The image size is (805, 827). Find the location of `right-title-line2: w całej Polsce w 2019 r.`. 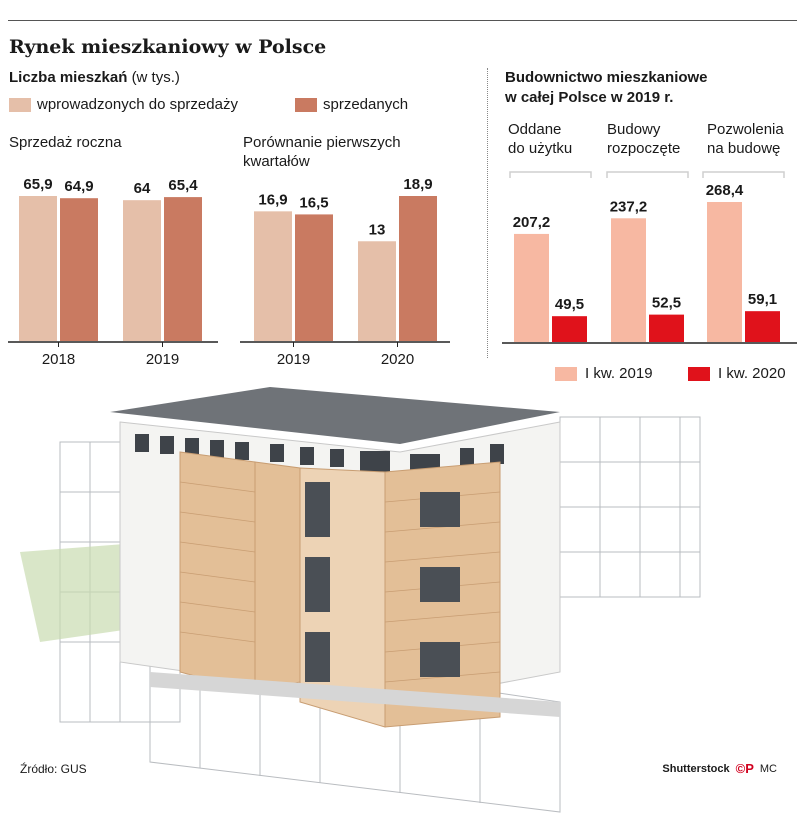

right-title-line2: w całej Polsce w 2019 r. is located at coordinates (589, 97).